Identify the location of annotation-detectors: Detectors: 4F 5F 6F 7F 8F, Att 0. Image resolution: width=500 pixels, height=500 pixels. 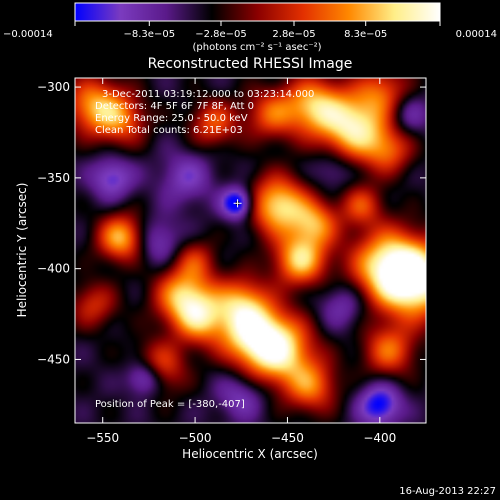
(174, 106).